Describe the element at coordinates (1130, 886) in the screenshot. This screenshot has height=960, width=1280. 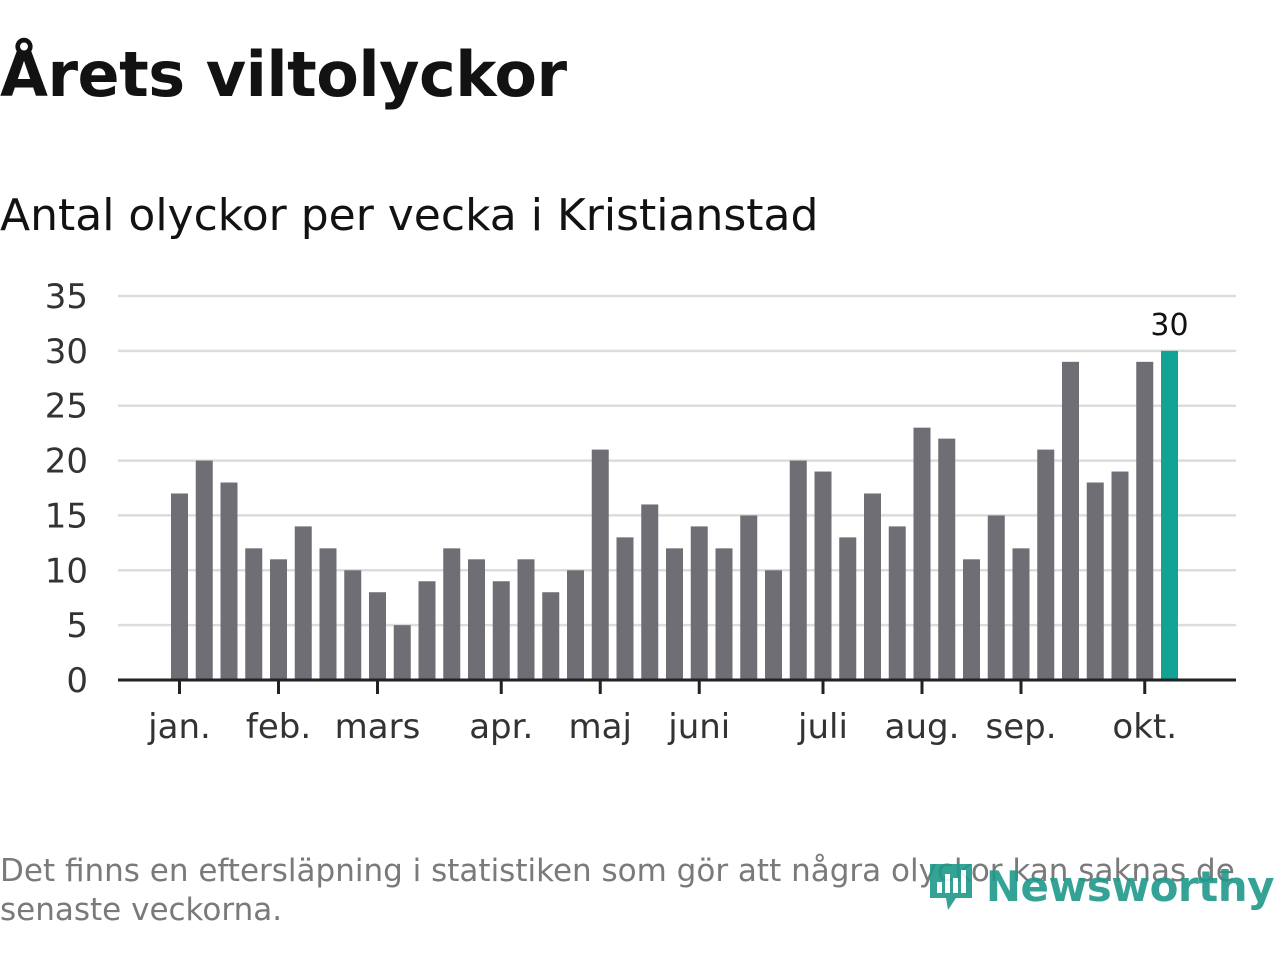
I see `brand-name: Newsworthy` at that location.